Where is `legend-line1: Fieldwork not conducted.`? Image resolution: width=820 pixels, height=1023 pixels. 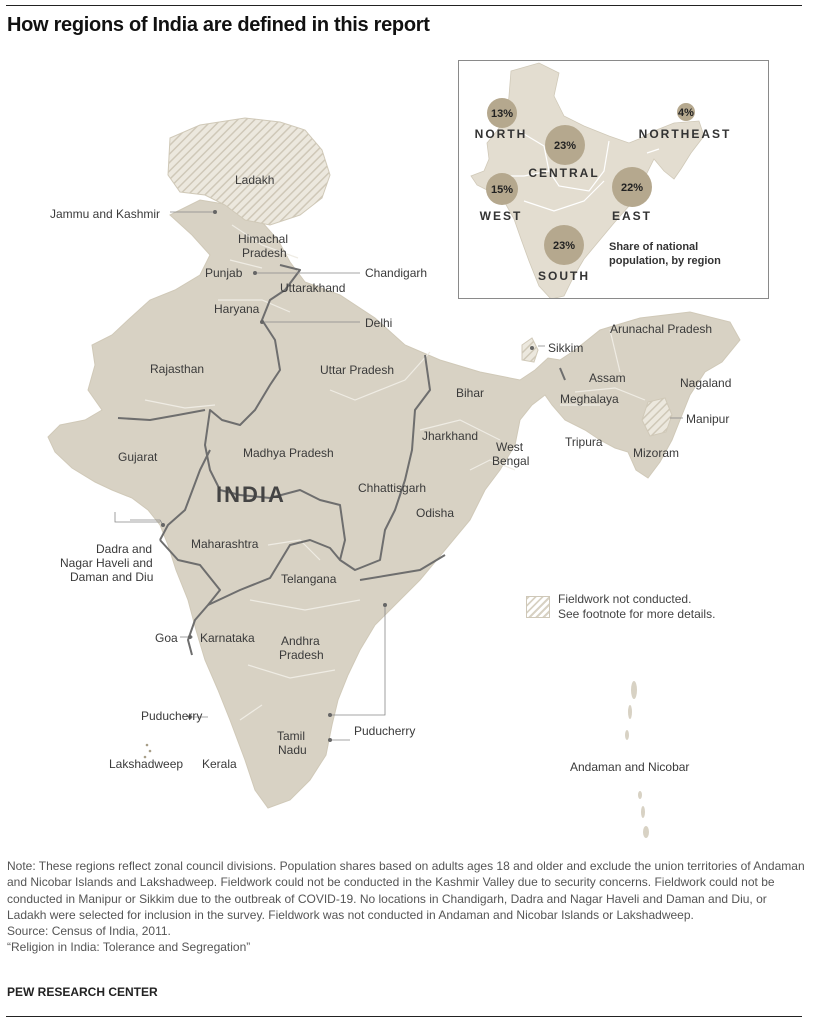 legend-line1: Fieldwork not conducted. is located at coordinates (625, 599).